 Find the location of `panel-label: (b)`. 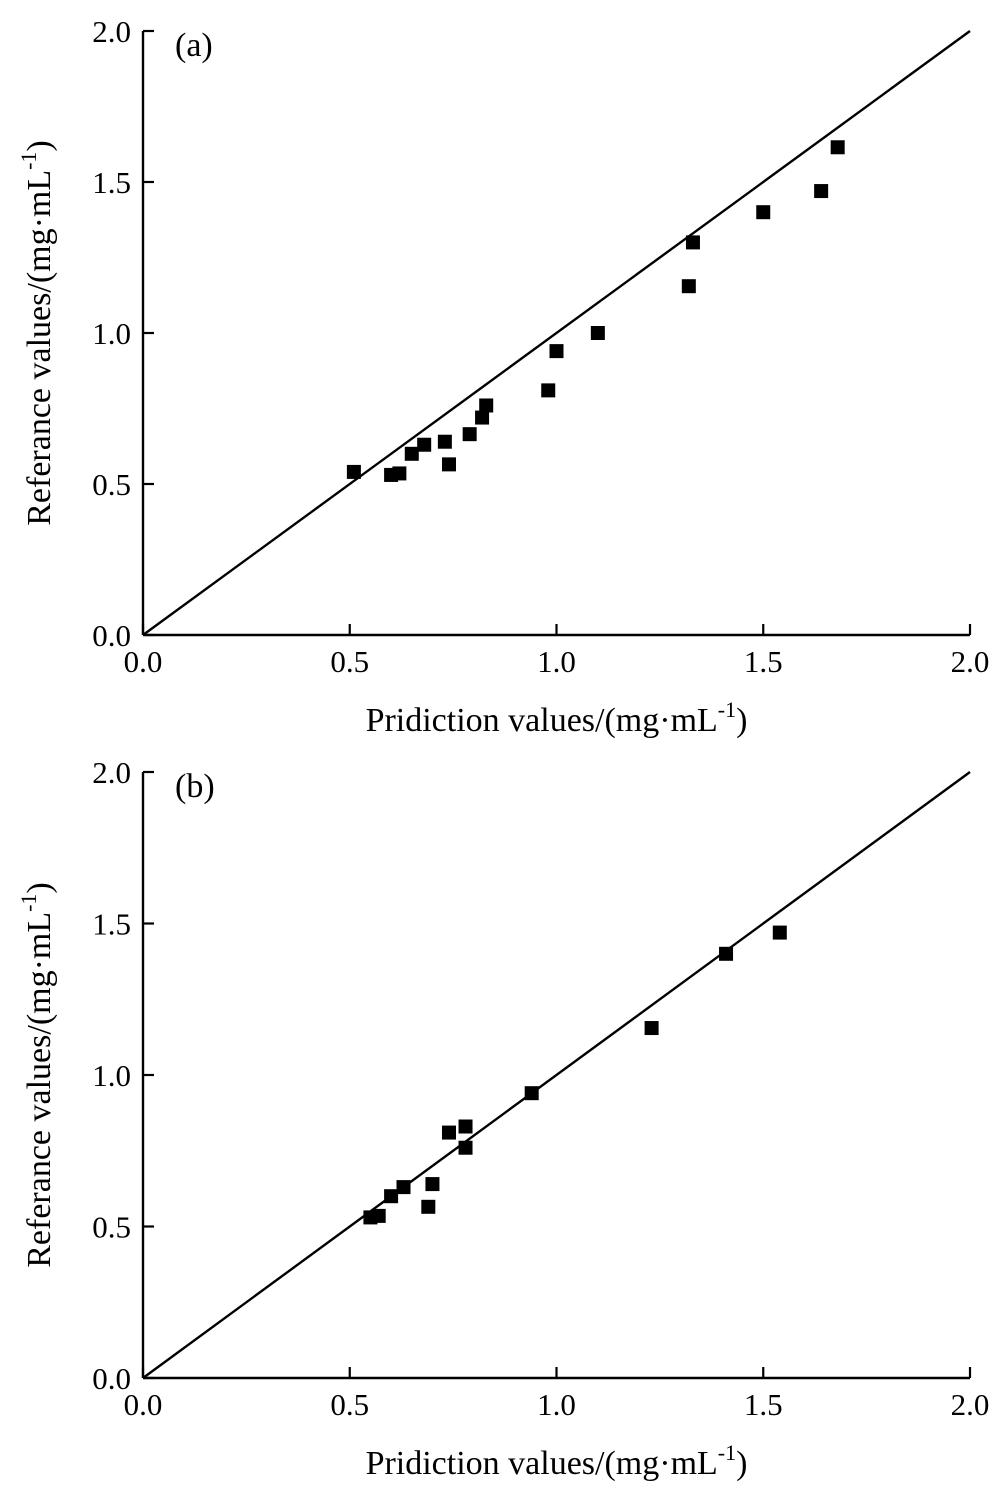

panel-label: (b) is located at coordinates (195, 786).